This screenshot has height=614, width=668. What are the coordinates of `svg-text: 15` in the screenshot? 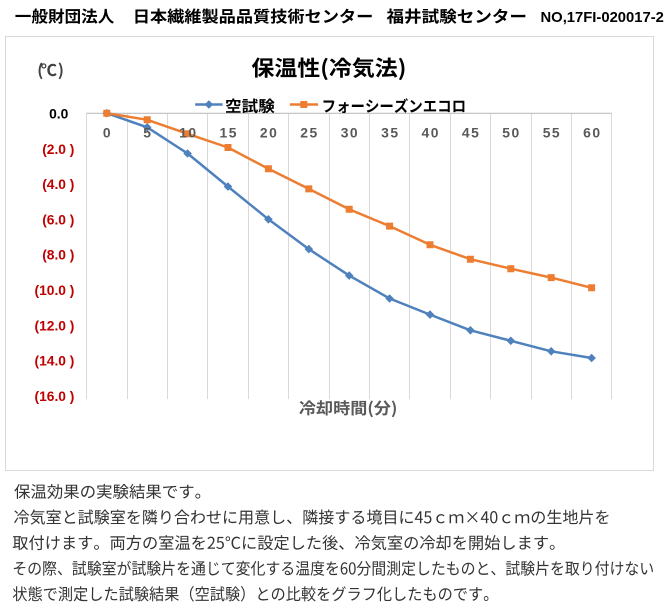 It's located at (229, 133).